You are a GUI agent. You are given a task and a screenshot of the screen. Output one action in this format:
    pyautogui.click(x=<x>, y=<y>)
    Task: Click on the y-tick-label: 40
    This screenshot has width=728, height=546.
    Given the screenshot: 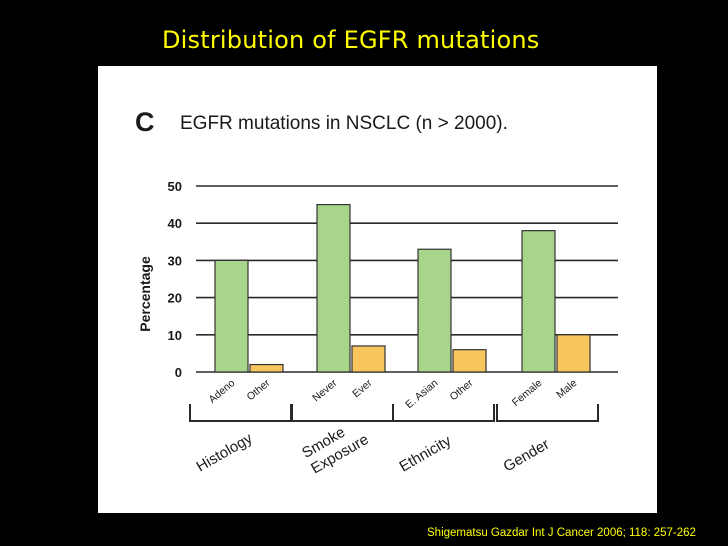 What is the action you would take?
    pyautogui.click(x=175, y=223)
    